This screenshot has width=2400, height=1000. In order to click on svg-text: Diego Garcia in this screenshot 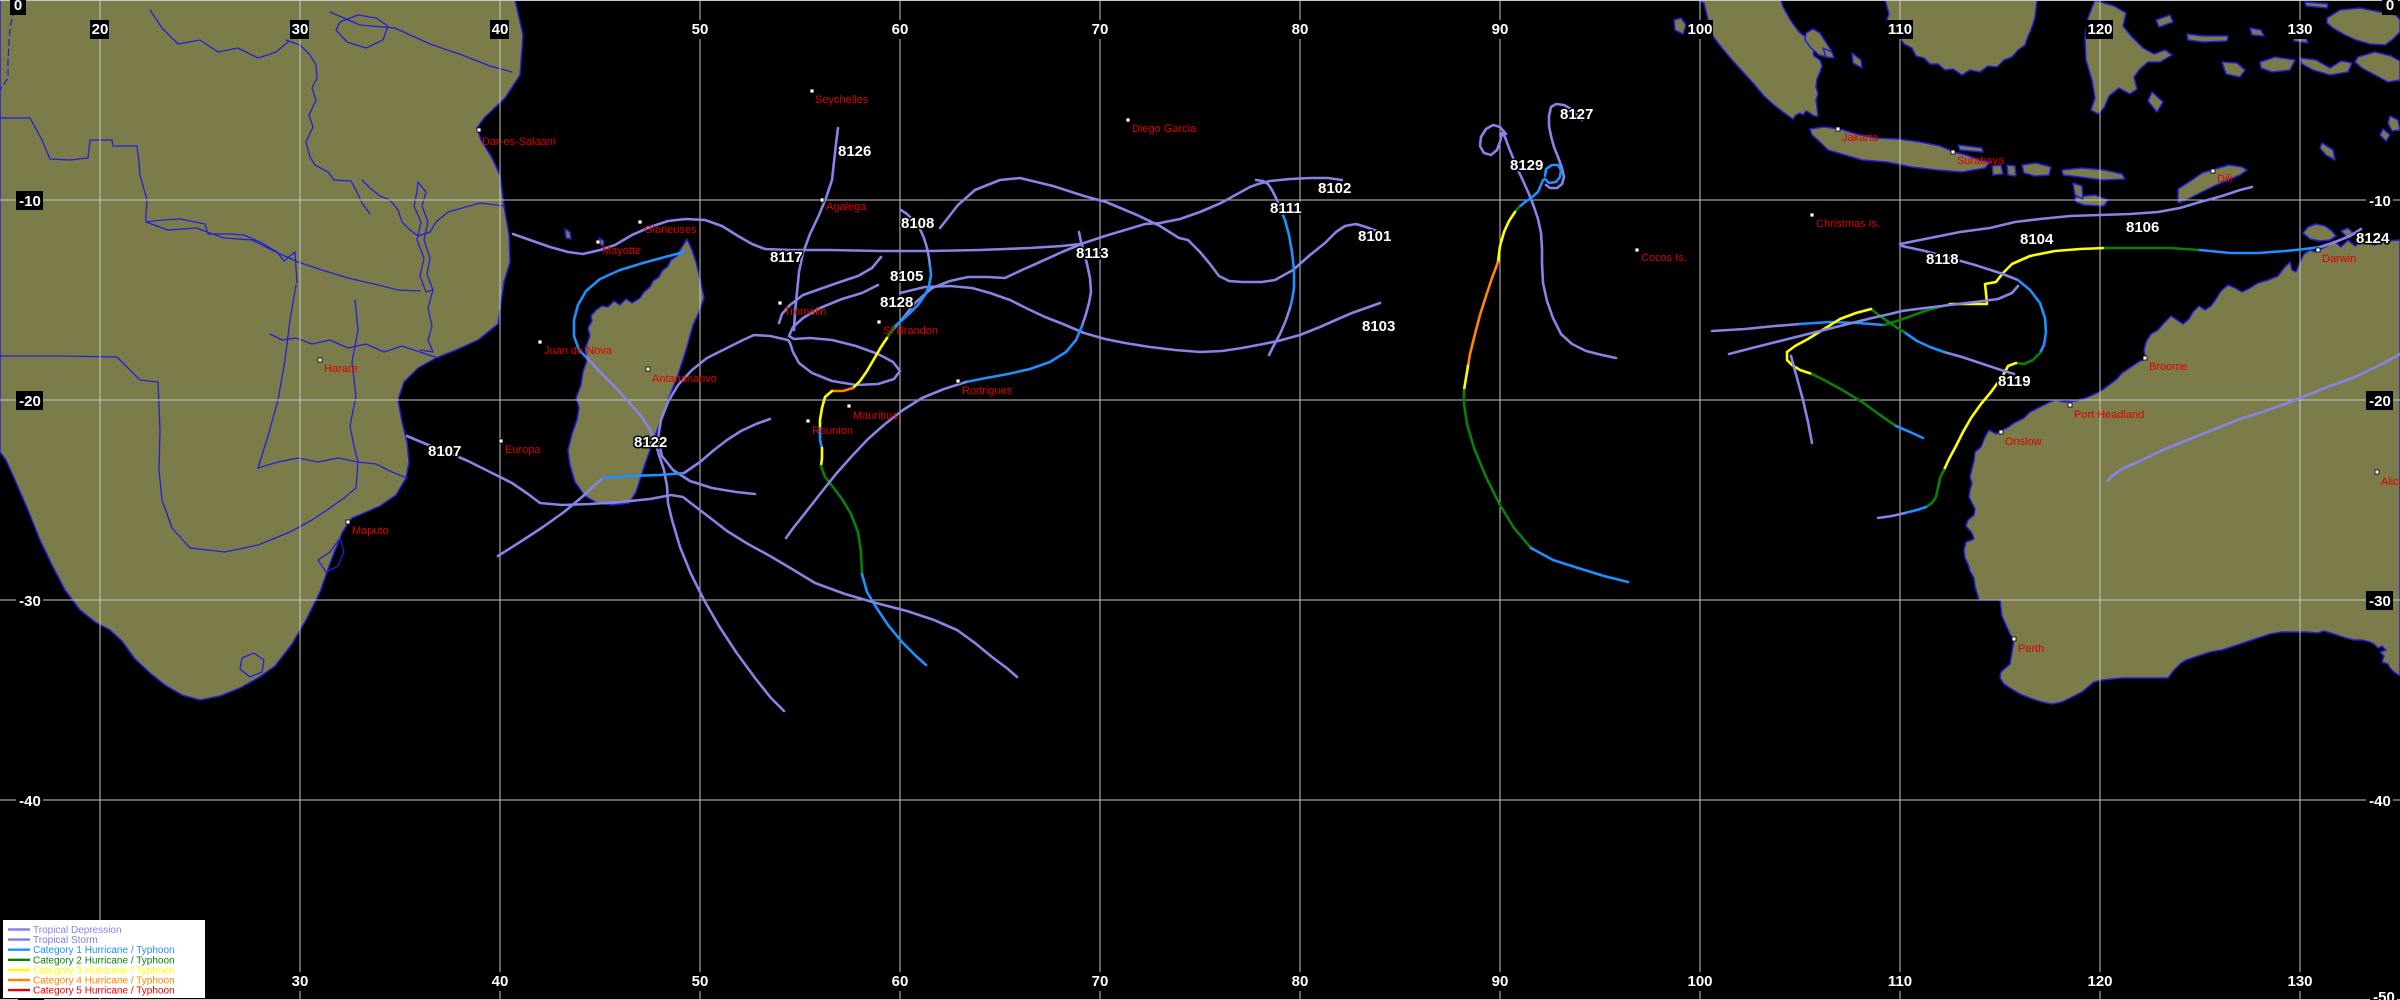, I will do `click(1164, 129)`.